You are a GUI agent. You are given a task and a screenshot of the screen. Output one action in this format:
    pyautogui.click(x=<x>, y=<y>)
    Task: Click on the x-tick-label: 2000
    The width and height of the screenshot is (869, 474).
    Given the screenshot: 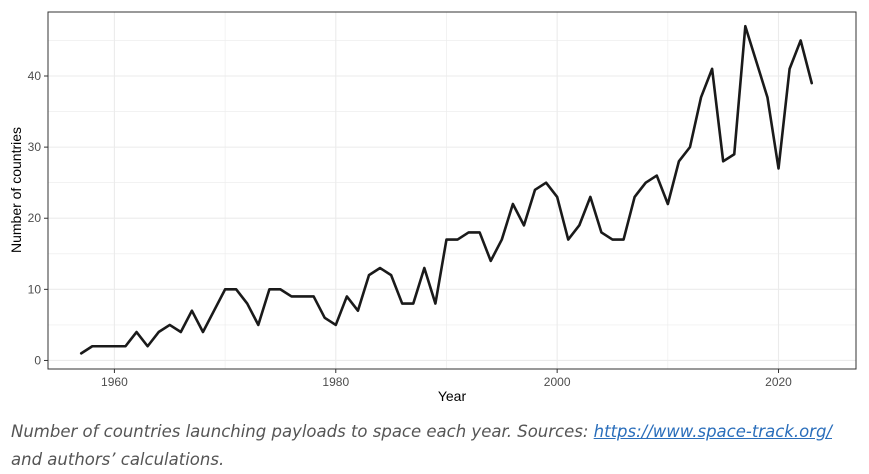 What is the action you would take?
    pyautogui.click(x=557, y=382)
    